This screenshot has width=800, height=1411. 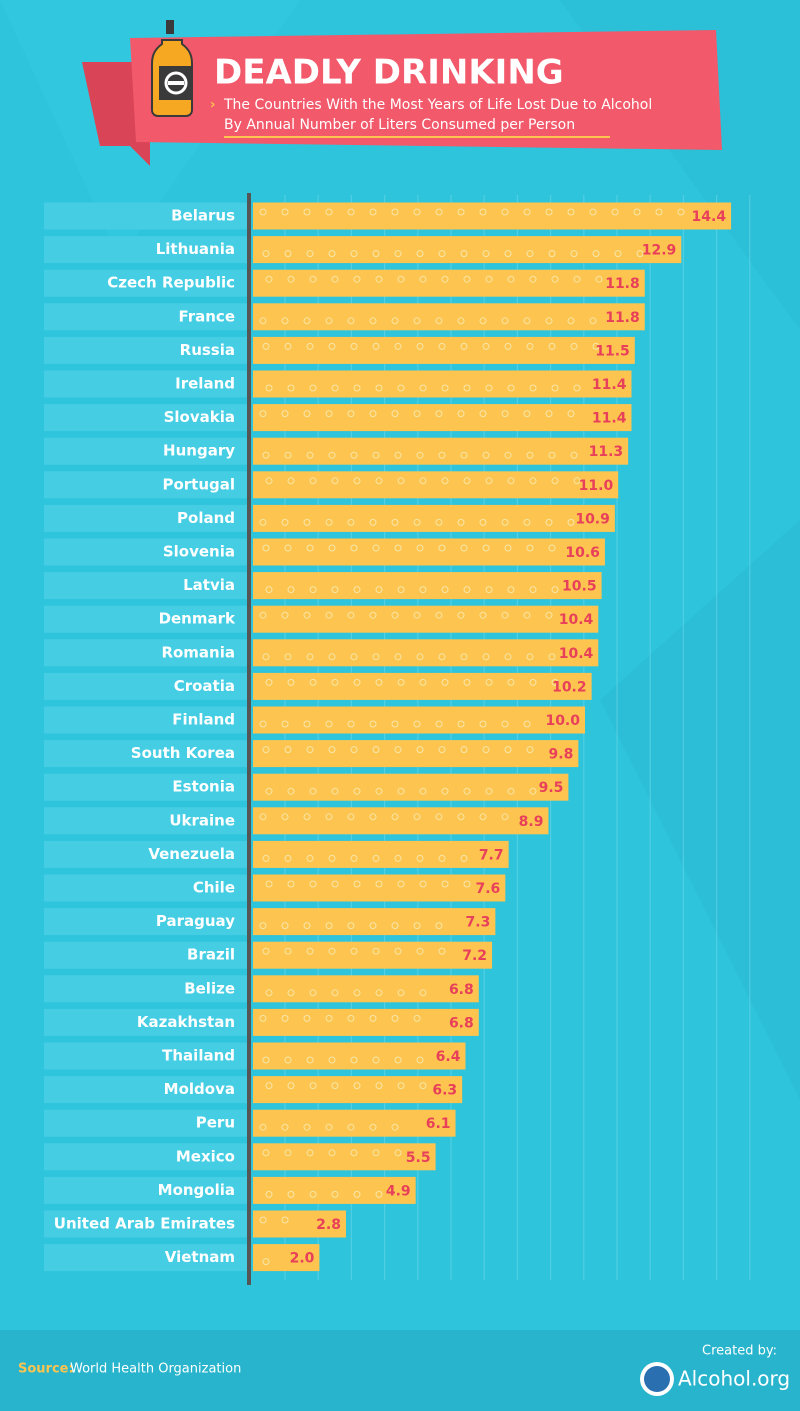 I want to click on category-label: Peru, so click(x=215, y=1123).